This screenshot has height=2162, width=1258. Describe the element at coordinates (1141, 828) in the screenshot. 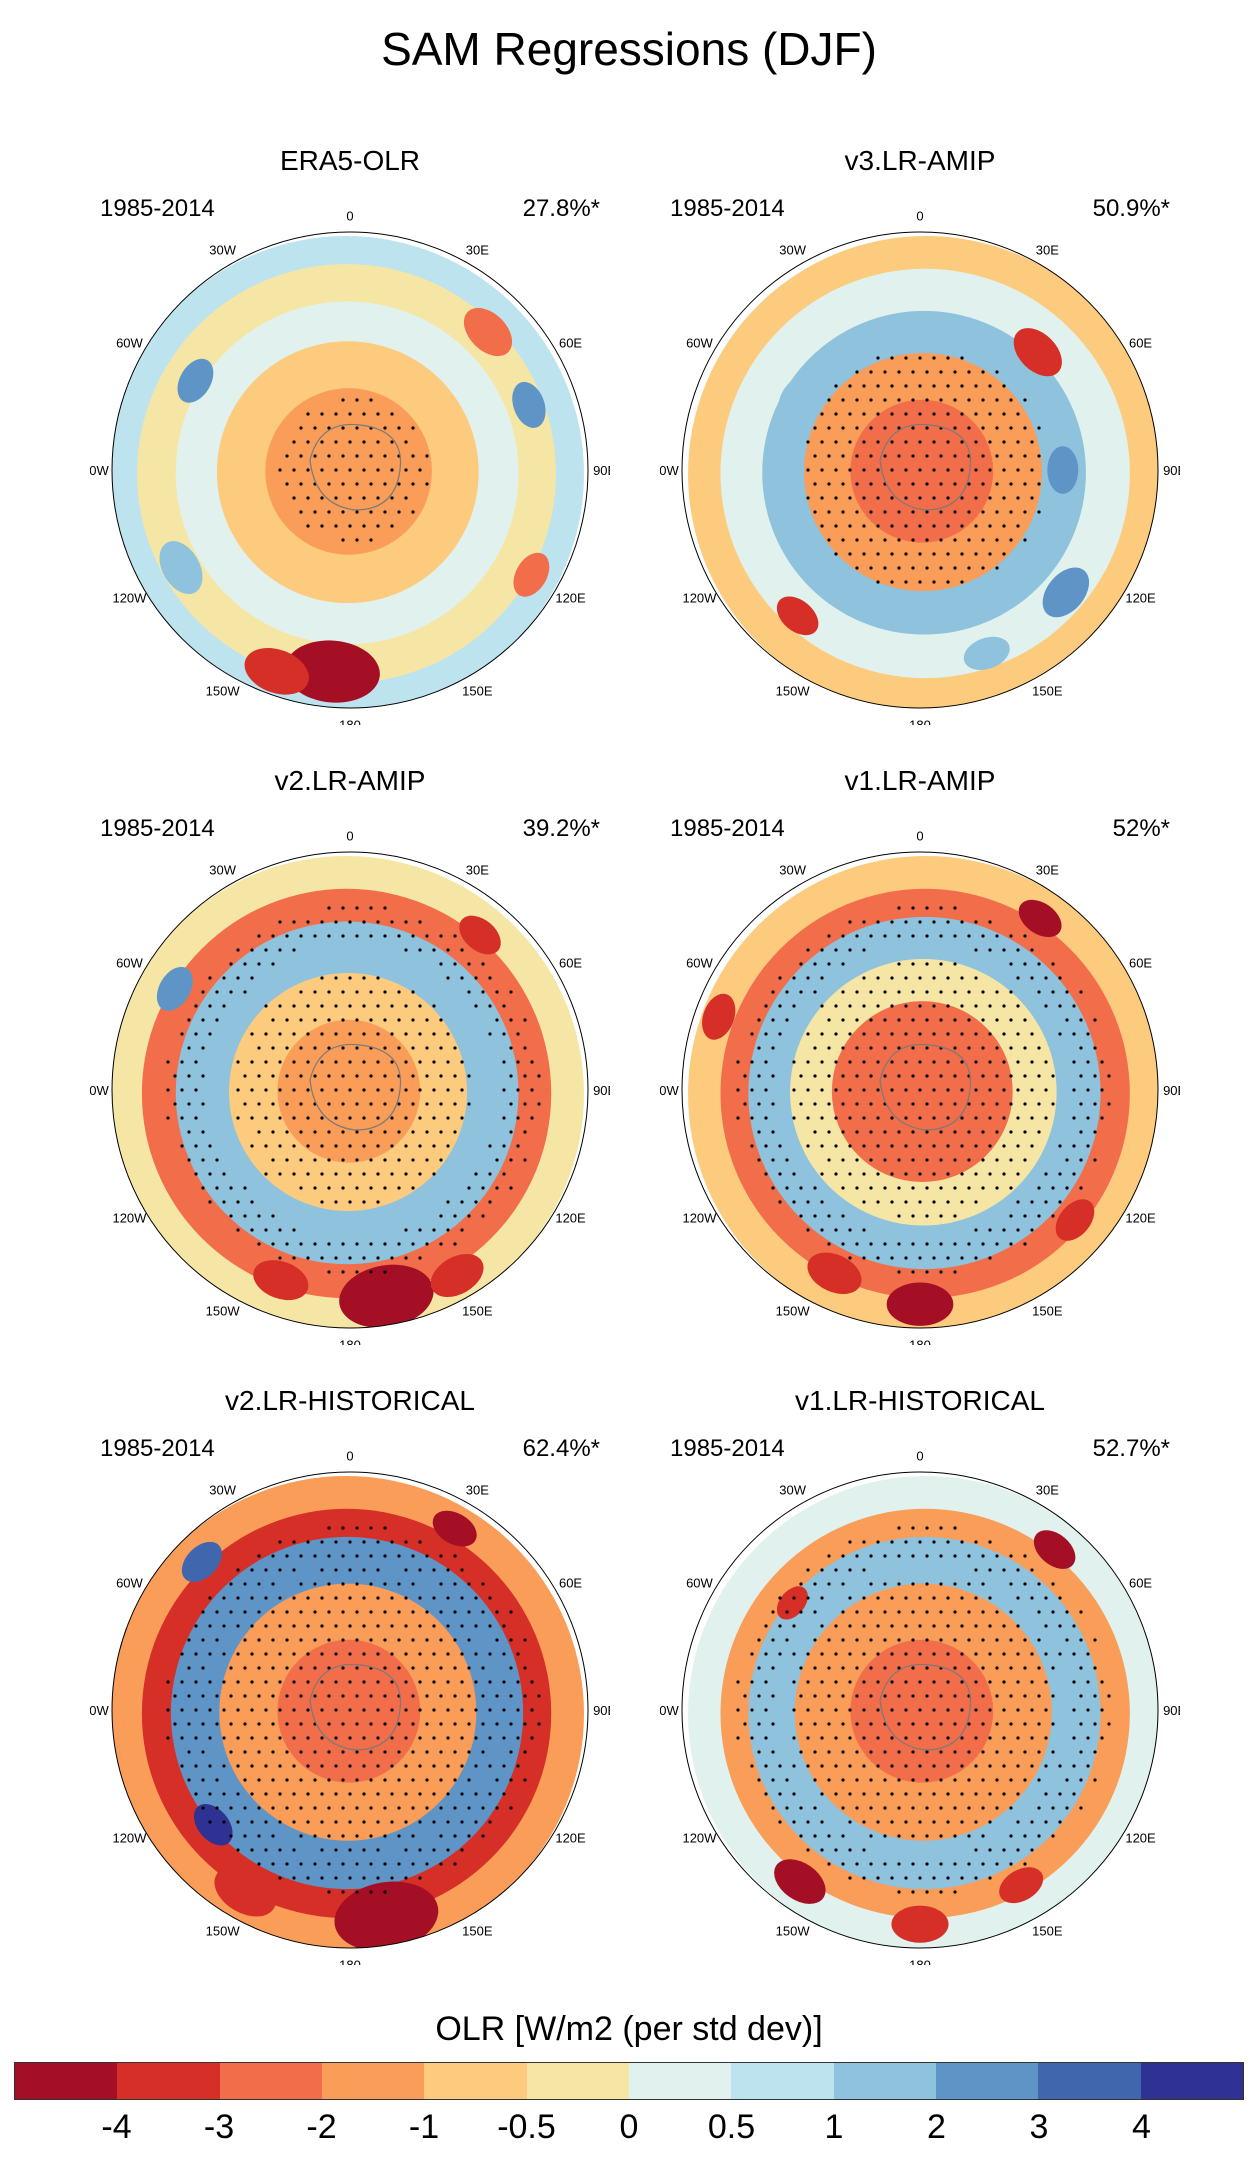

I see `variance-label: 52%*` at that location.